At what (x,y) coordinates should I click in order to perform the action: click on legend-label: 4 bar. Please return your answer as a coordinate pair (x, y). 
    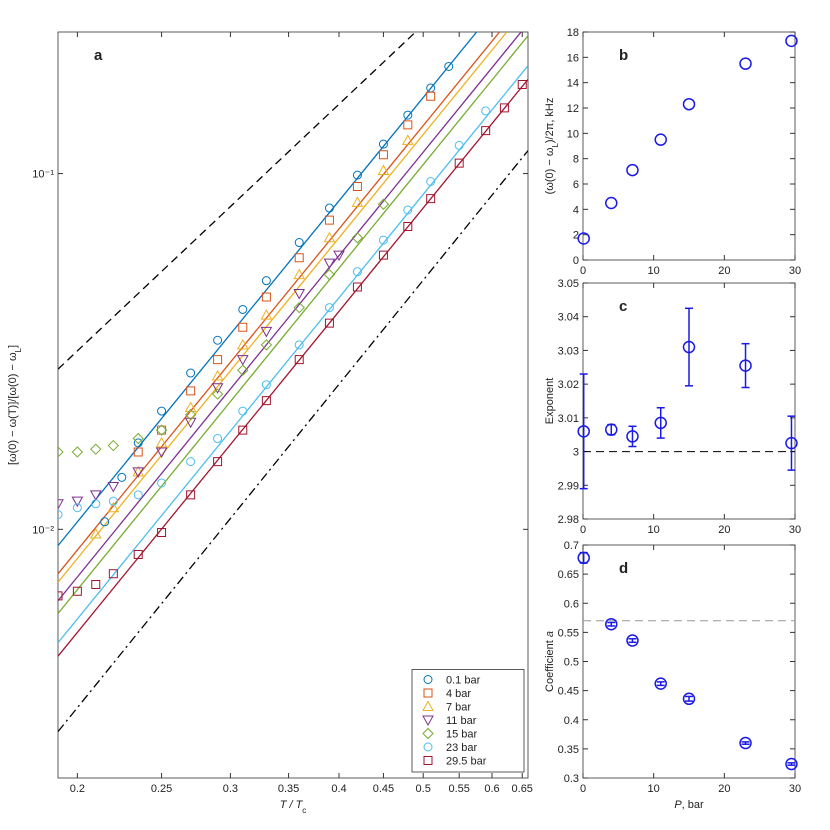
    Looking at the image, I should click on (458, 694).